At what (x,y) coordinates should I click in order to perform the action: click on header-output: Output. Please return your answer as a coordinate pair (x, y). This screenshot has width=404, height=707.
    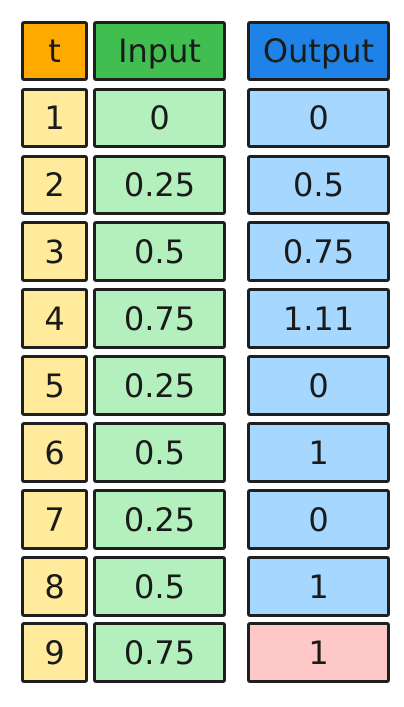
    Looking at the image, I should click on (318, 51).